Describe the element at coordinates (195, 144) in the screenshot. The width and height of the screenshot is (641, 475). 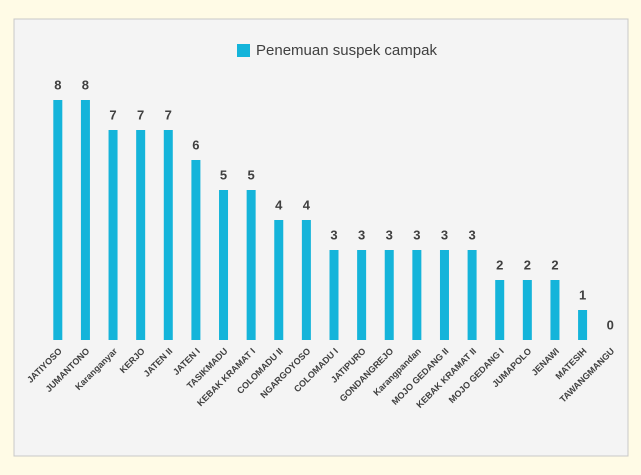
I see `data-label: 6` at that location.